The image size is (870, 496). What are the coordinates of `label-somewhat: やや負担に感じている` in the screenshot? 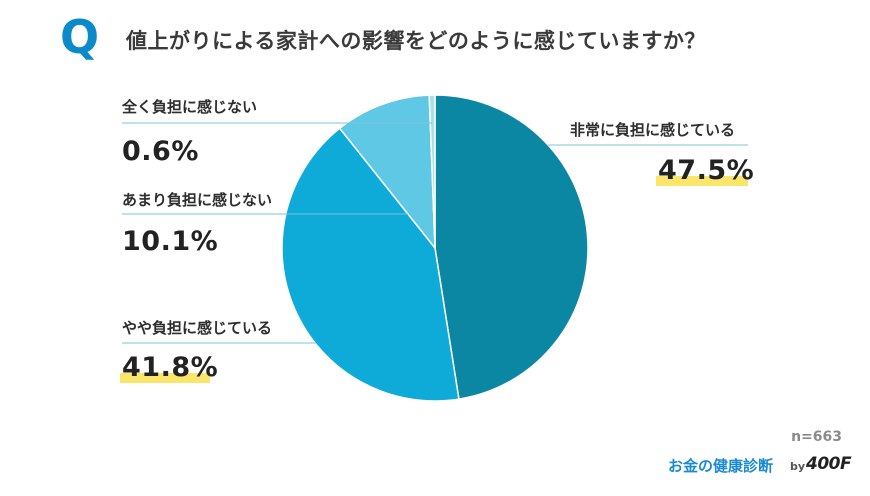 It's located at (197, 328).